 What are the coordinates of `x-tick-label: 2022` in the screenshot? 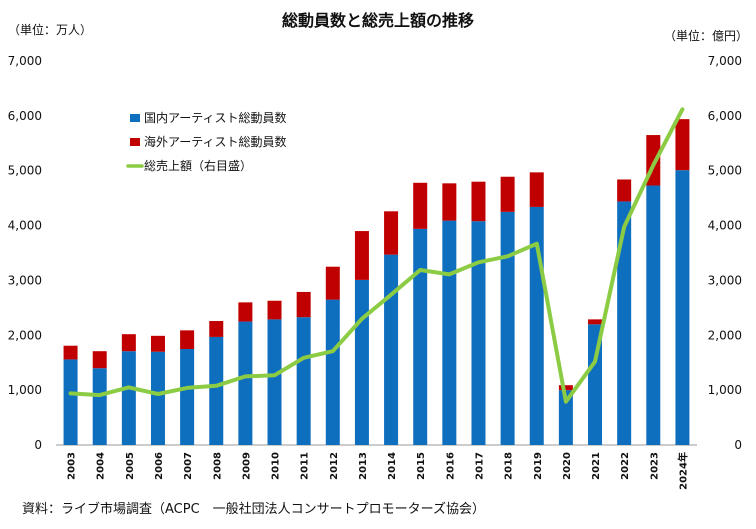 It's located at (625, 466).